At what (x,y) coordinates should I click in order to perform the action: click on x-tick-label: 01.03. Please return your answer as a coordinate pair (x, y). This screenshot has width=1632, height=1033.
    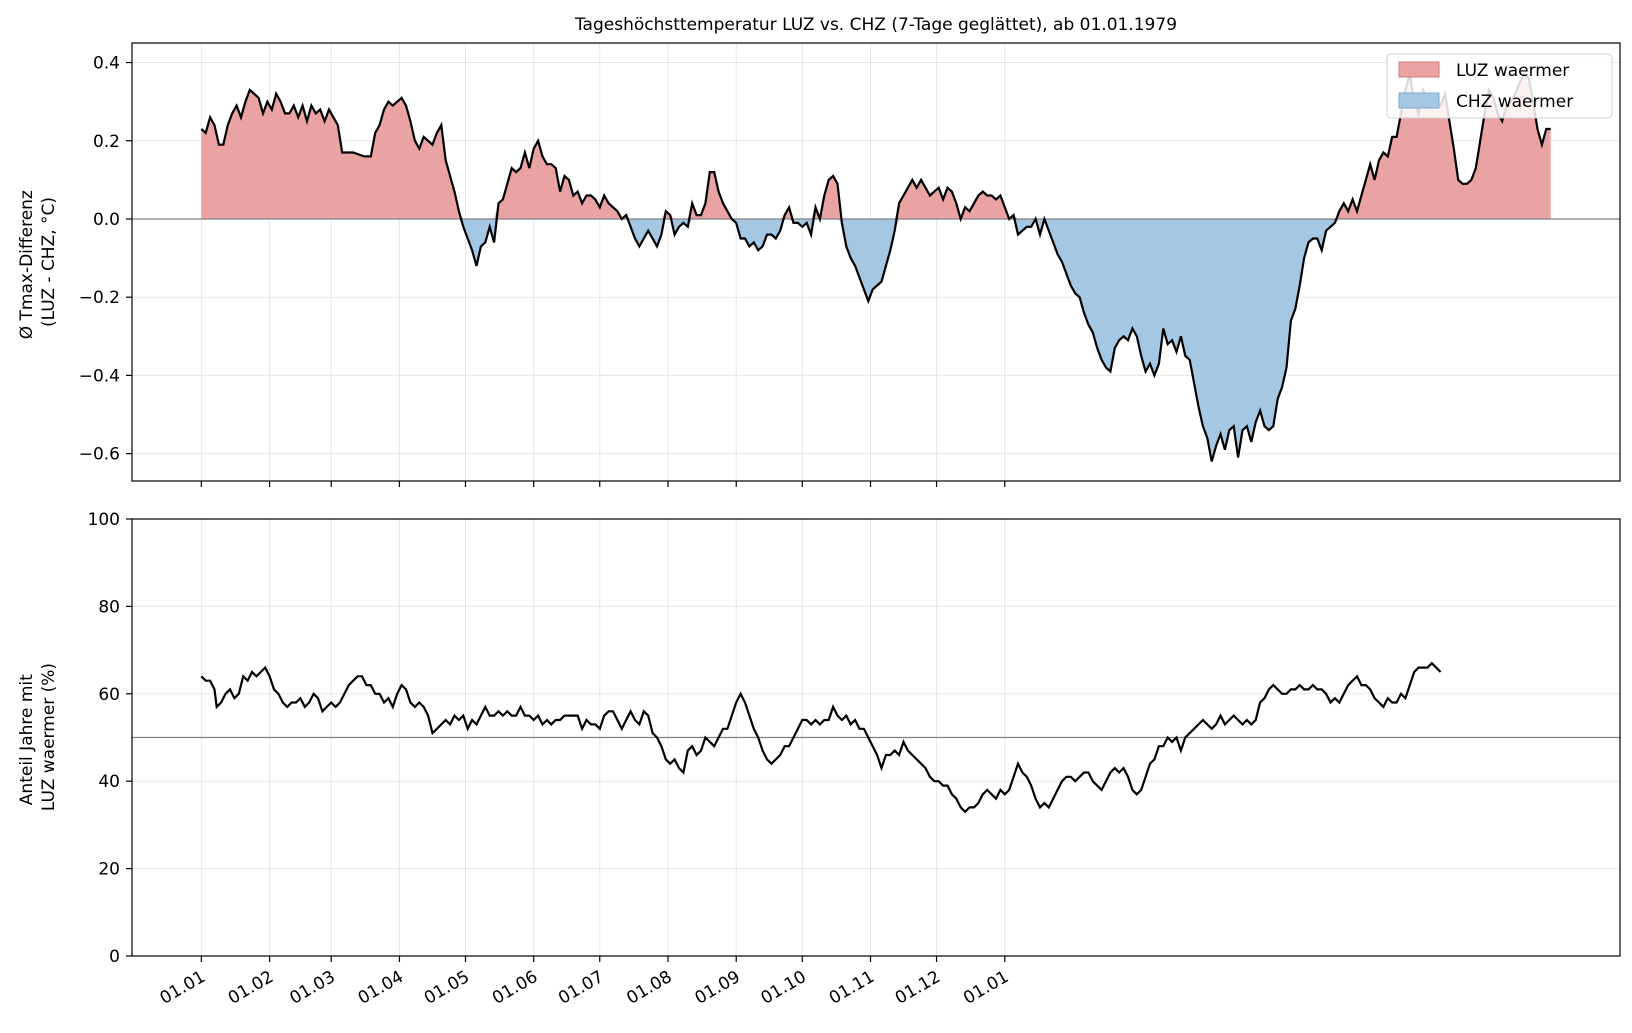
    Looking at the image, I should click on (313, 988).